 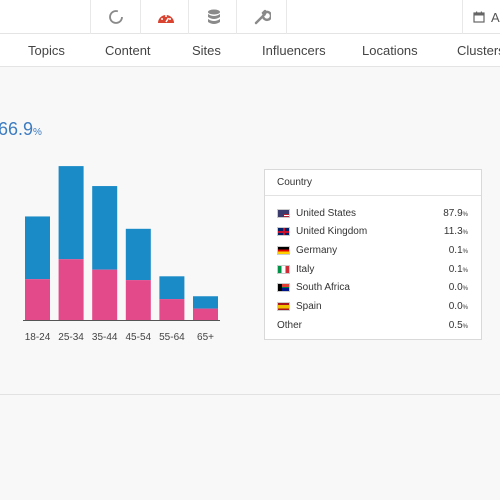 I want to click on country-row: South Africa 0.0%, so click(x=373, y=288).